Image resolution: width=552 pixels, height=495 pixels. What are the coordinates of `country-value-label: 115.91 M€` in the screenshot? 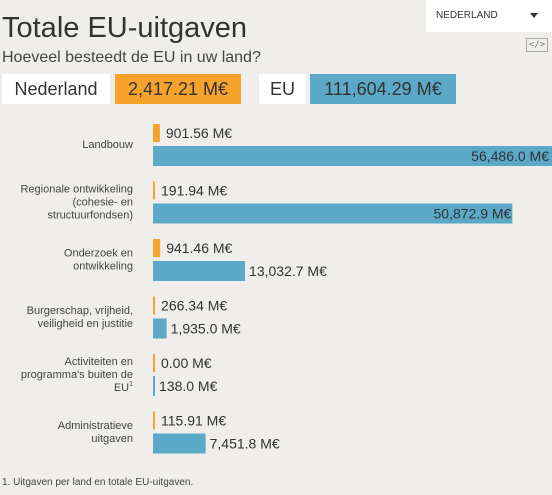 It's located at (193, 421).